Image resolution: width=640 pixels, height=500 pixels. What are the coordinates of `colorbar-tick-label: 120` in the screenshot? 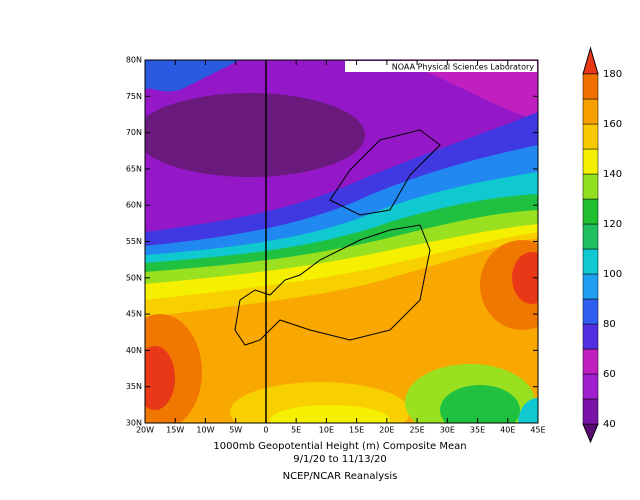 It's located at (612, 224).